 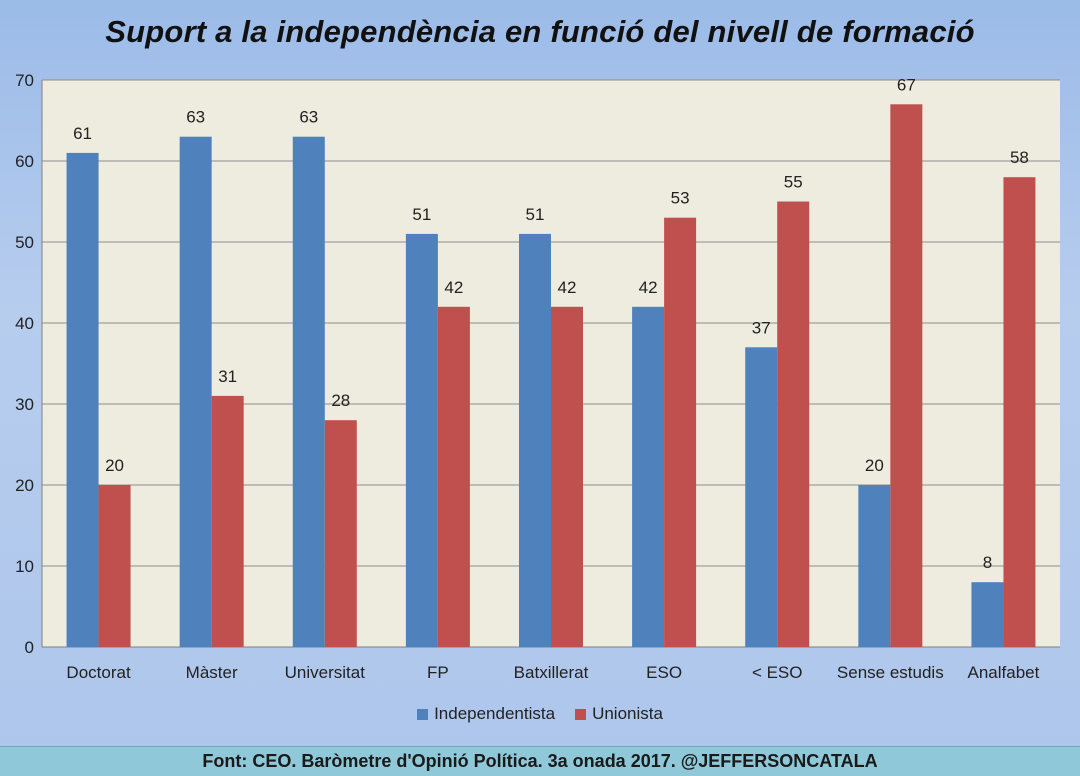 What do you see at coordinates (581, 714) in the screenshot?
I see `legend-swatch-unionista` at bounding box center [581, 714].